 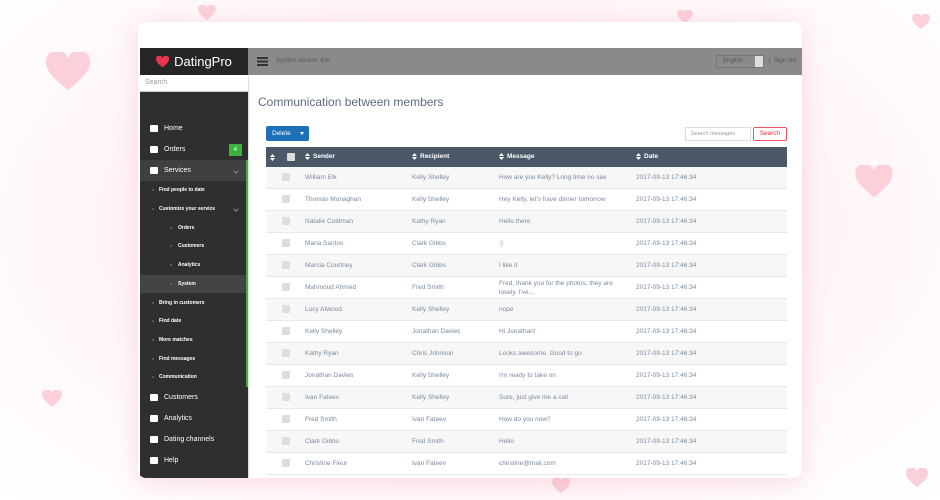 I want to click on chevron, so click(x=236, y=170).